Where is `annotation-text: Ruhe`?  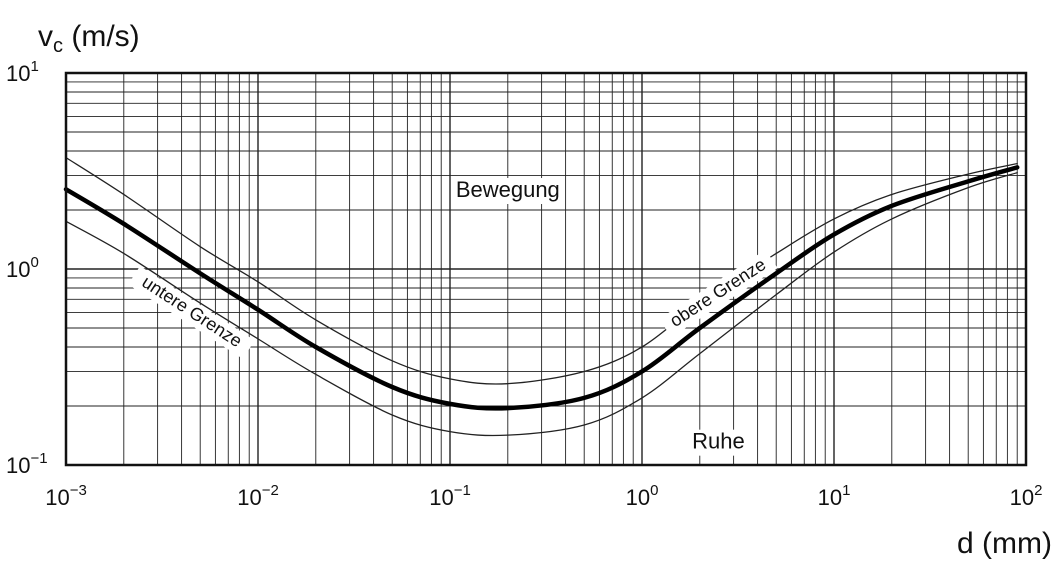 annotation-text: Ruhe is located at coordinates (718, 440).